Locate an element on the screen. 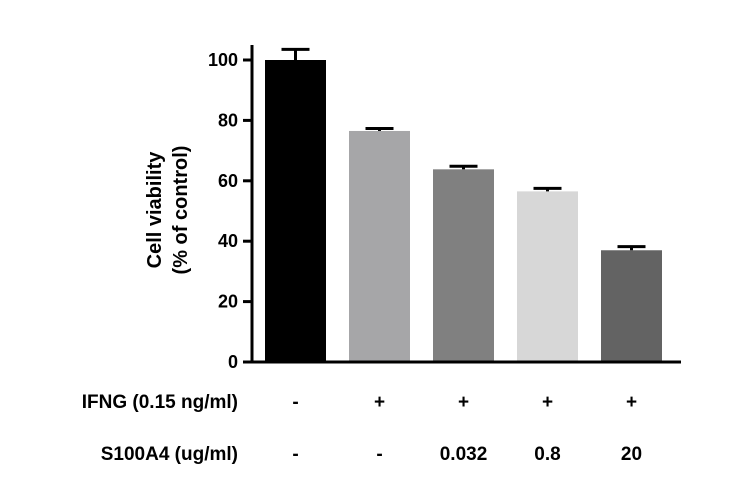  y-tick-label: 80 is located at coordinates (228, 120).